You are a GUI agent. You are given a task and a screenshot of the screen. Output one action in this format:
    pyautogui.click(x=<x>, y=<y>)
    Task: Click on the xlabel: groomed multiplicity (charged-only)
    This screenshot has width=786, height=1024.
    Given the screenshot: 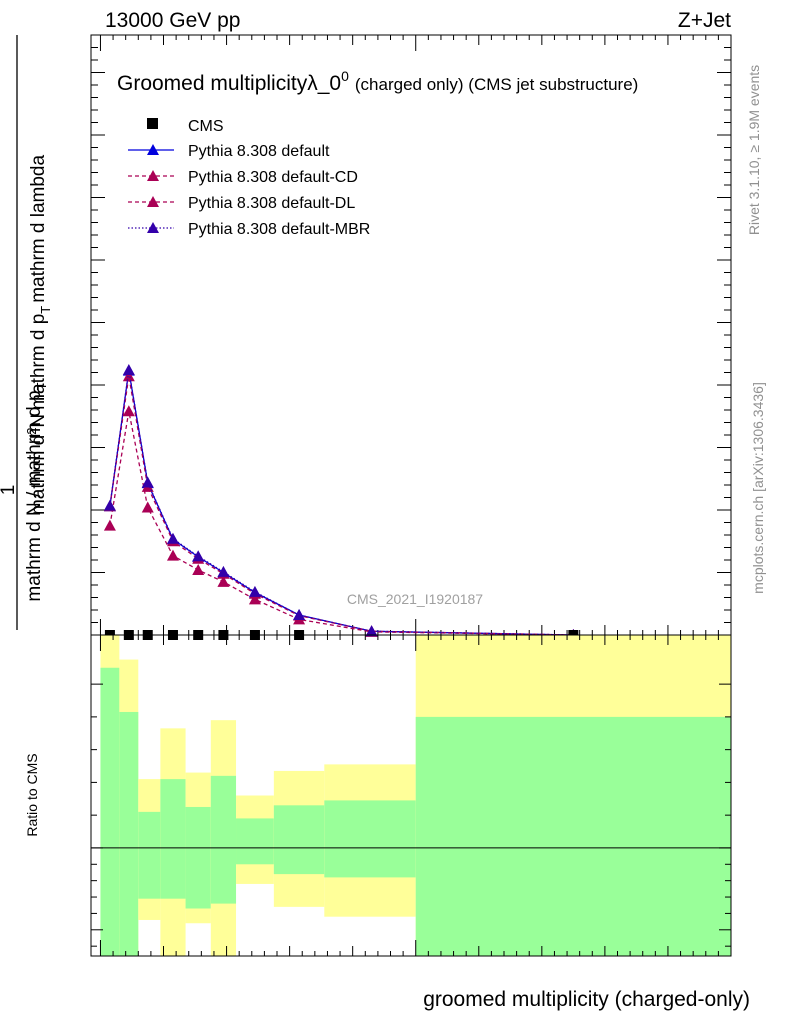 What is the action you would take?
    pyautogui.click(x=586, y=999)
    